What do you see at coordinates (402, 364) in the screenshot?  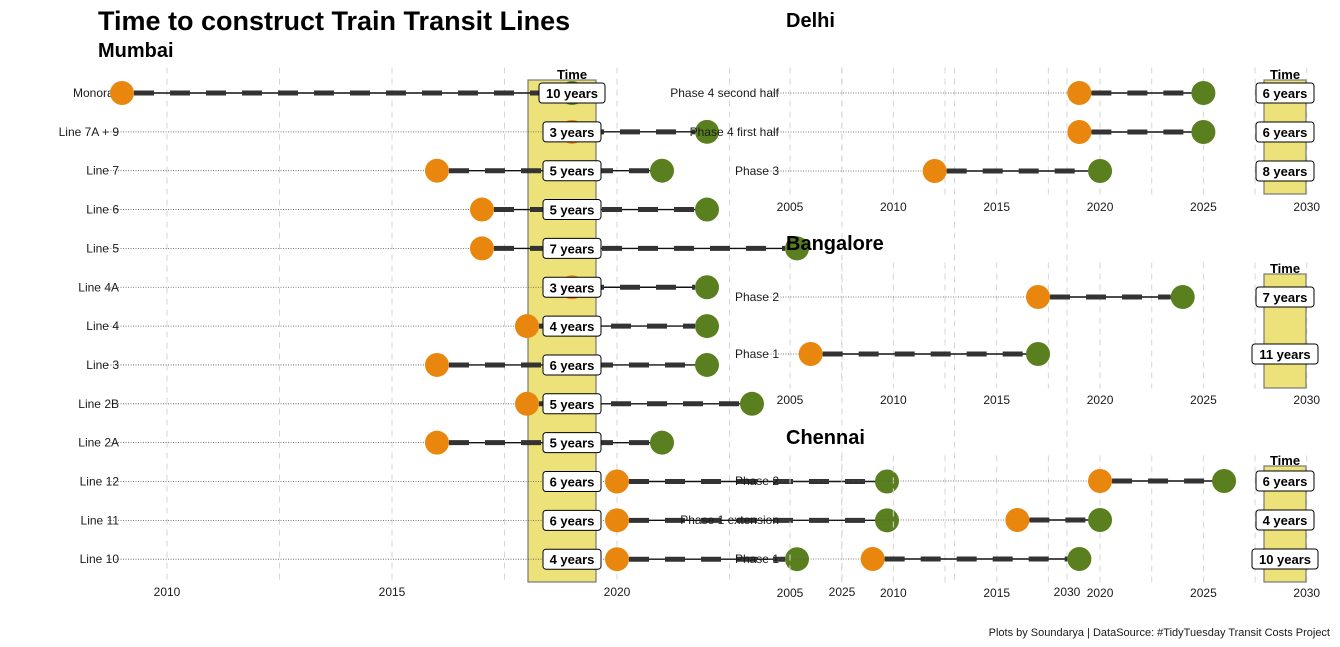 I see `row-line-3: Line 3 6 years` at bounding box center [402, 364].